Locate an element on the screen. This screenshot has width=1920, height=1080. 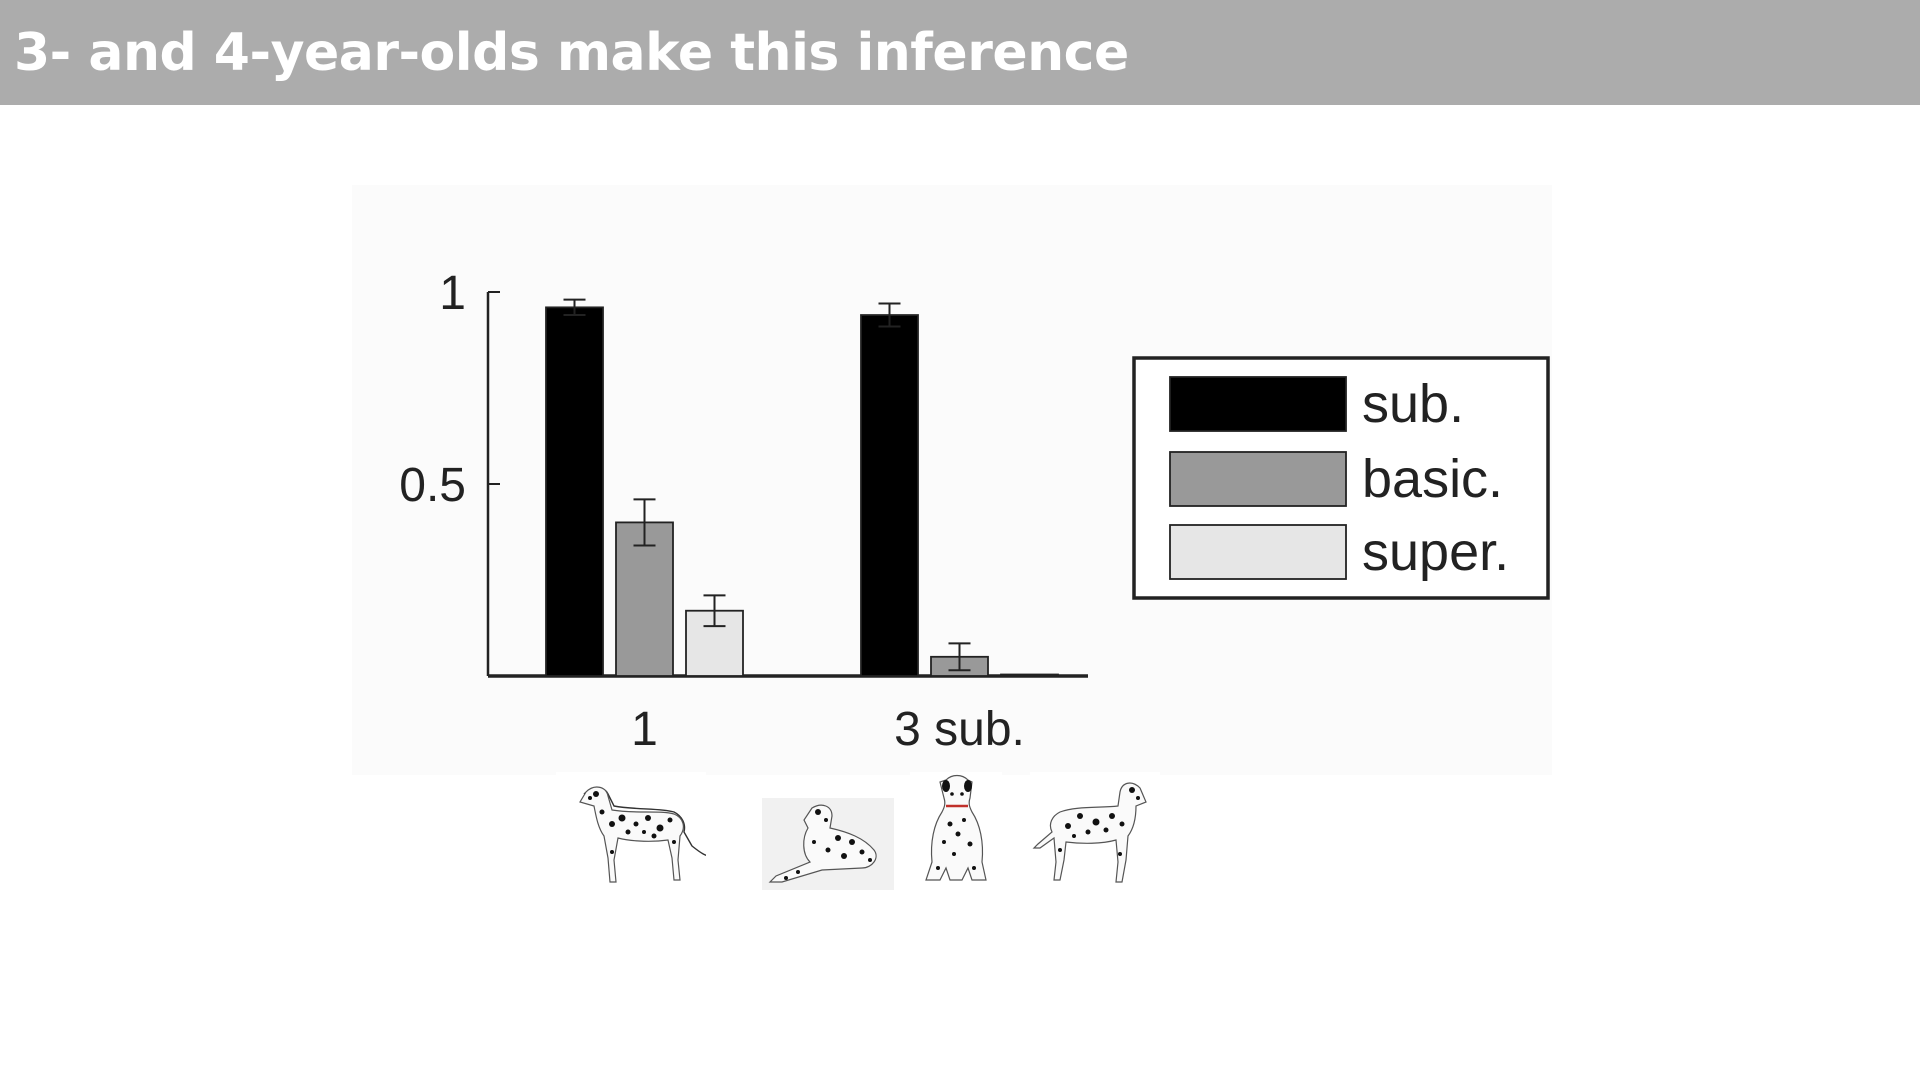
legend-swatch-super is located at coordinates (1258, 552).